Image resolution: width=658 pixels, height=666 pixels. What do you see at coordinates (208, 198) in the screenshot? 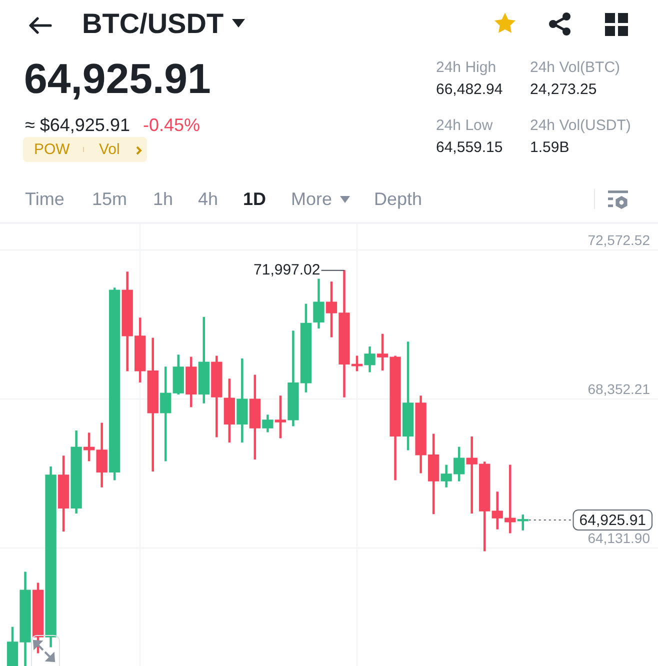
I see `text: 4h` at bounding box center [208, 198].